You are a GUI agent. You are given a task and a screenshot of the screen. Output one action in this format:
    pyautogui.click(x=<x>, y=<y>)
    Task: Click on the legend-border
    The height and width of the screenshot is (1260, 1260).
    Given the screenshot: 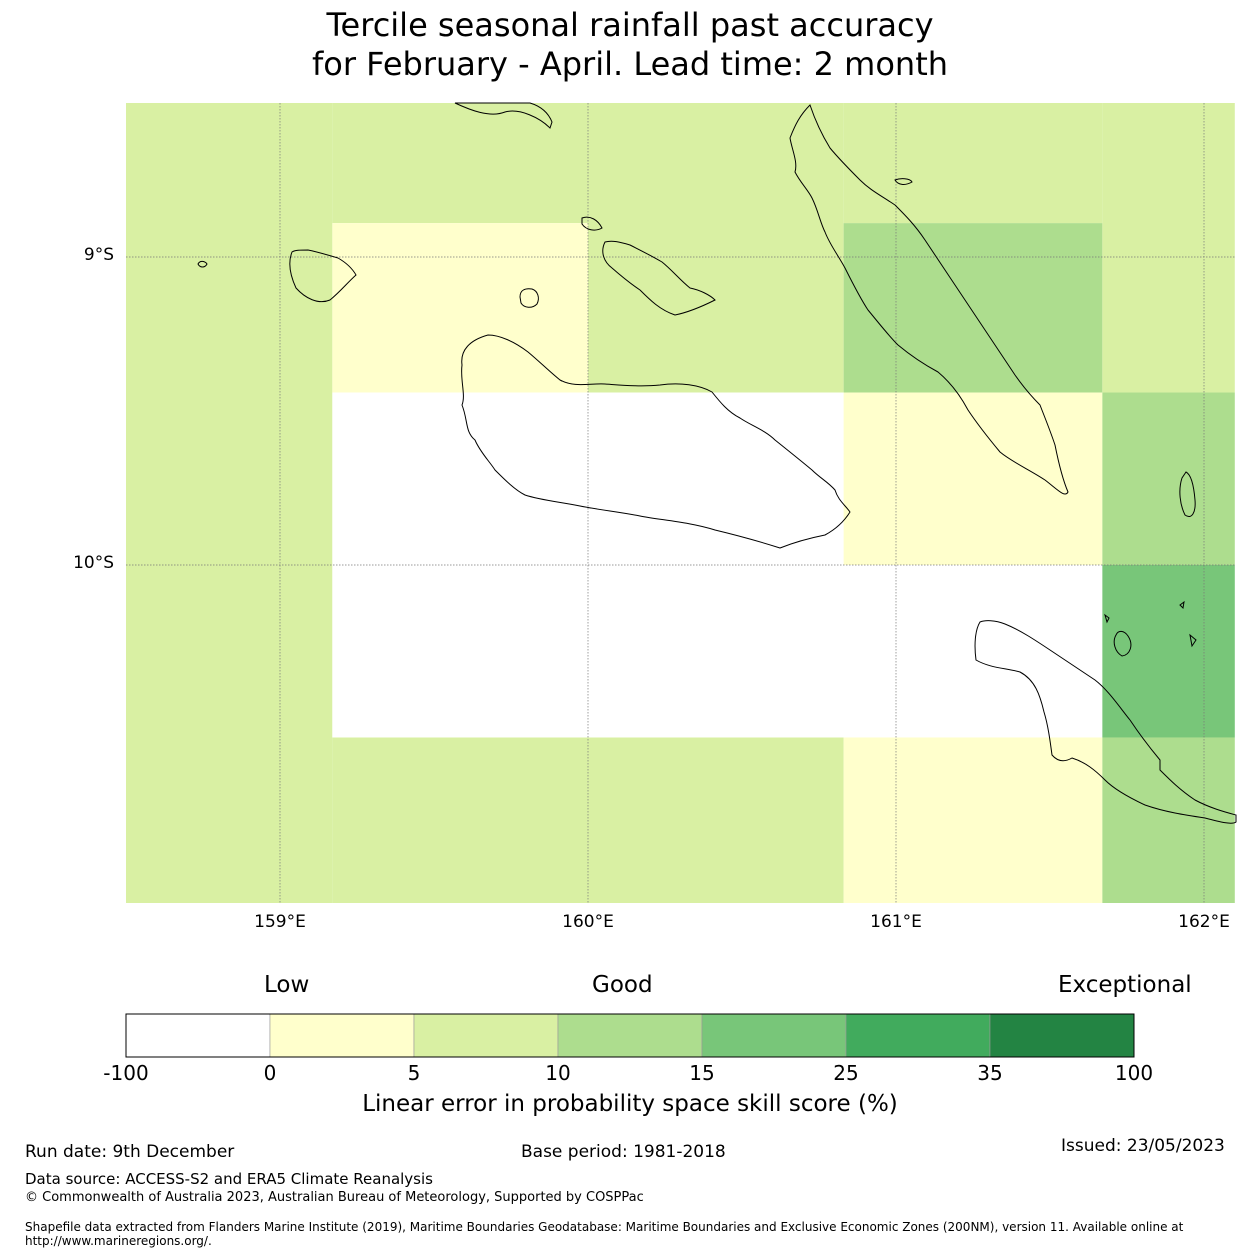 What is the action you would take?
    pyautogui.click(x=630, y=1035)
    